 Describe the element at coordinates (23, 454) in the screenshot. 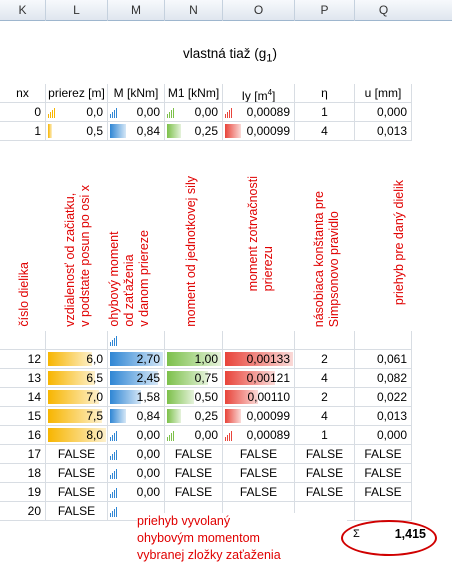

I see `cell-nx: 17` at that location.